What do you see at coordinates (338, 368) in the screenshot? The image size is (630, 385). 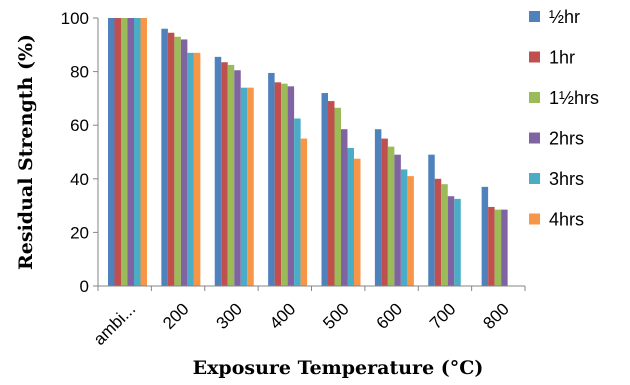 I see `x-axis-title: Exposure Temperature (°C)` at bounding box center [338, 368].